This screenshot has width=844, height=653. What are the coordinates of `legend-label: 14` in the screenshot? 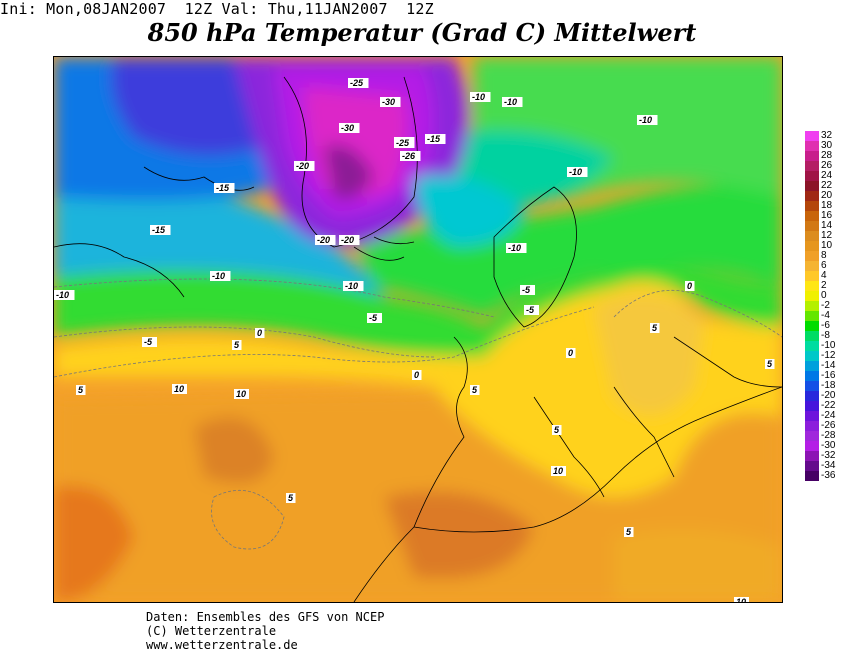 It's located at (827, 225).